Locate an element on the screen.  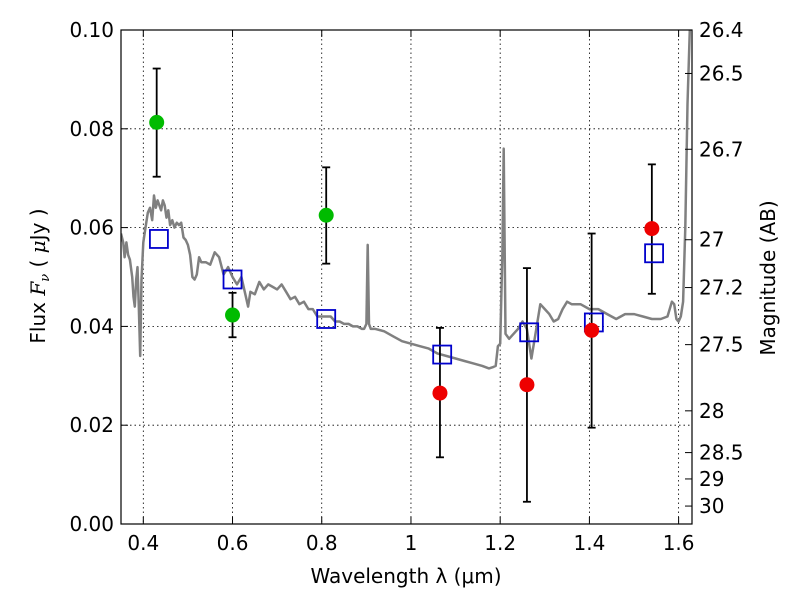
x-tick-label: 0.4 is located at coordinates (143, 543).